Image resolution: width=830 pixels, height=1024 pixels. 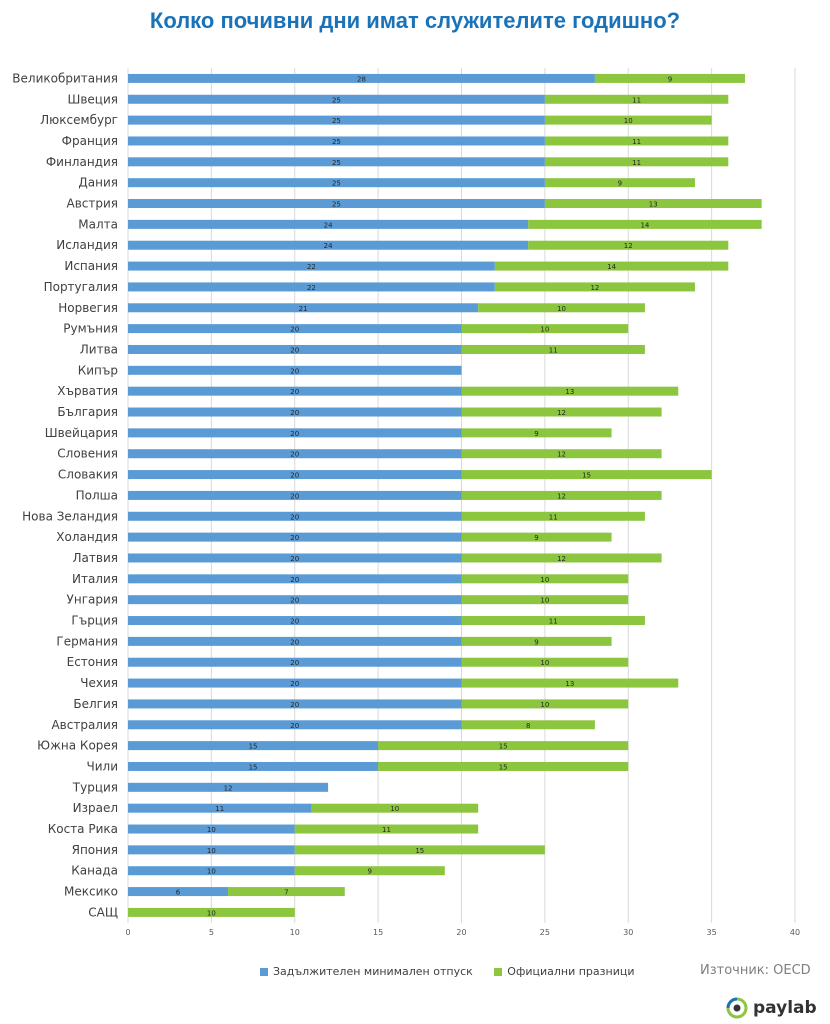 What do you see at coordinates (81, 287) in the screenshot?
I see `category-label: Португалия` at bounding box center [81, 287].